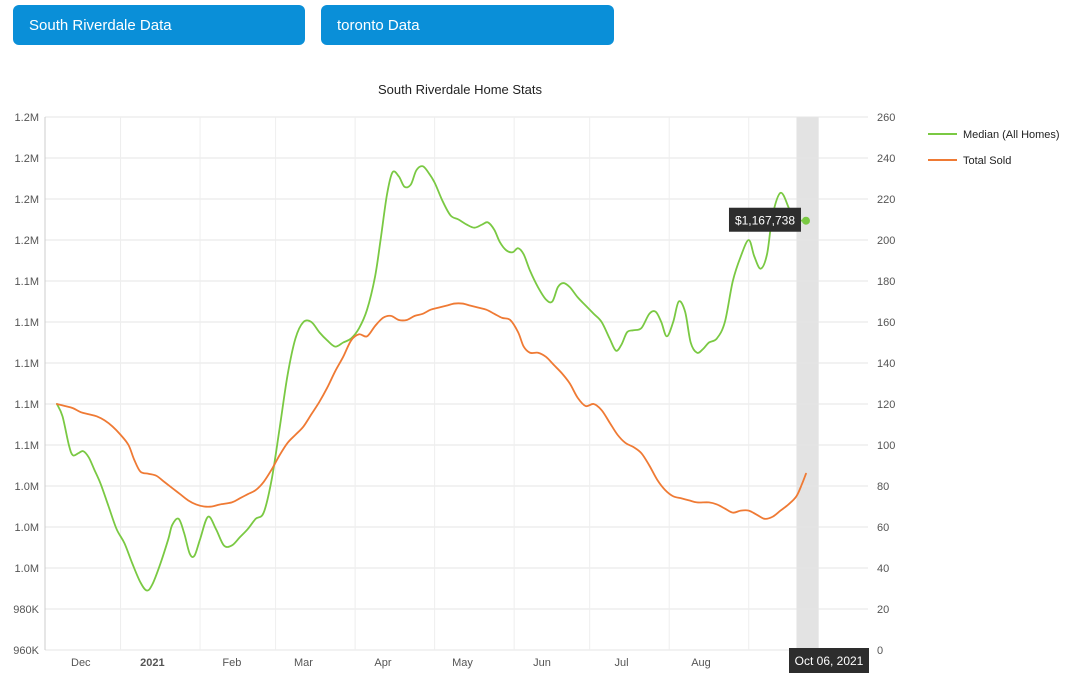 The height and width of the screenshot is (684, 1080). I want to click on y-right-tick-label: 0, so click(880, 651).